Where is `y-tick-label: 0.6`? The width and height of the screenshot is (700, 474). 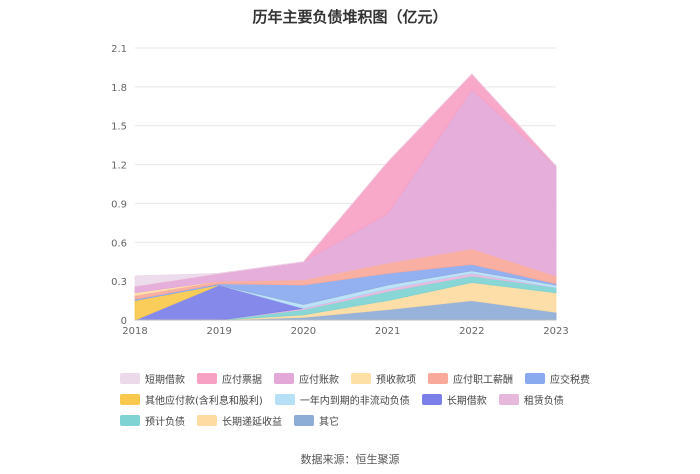
y-tick-label: 0.6 is located at coordinates (119, 243).